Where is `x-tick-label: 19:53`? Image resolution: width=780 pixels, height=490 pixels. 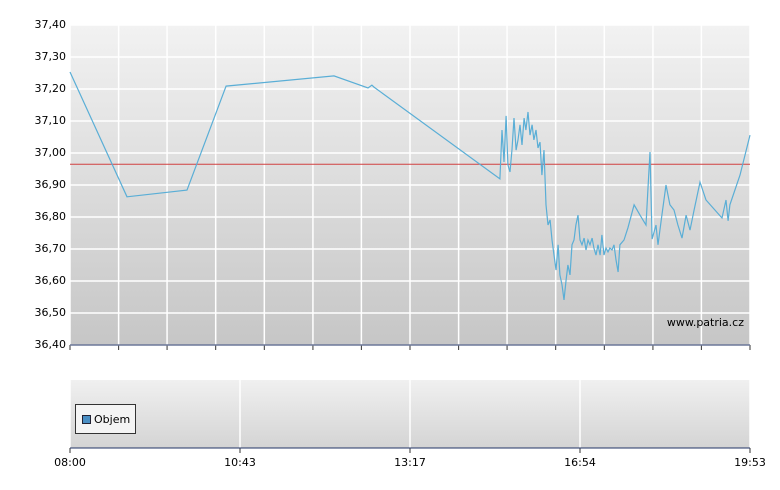
x-tick-label: 19:53 is located at coordinates (750, 462).